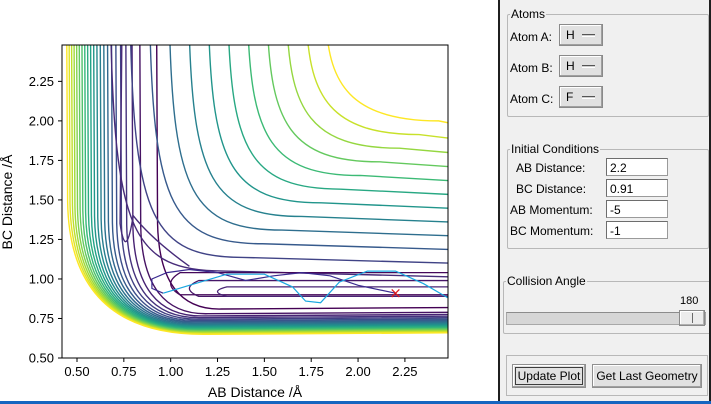 The height and width of the screenshot is (404, 711). Describe the element at coordinates (217, 371) in the screenshot. I see `x-tick-label: 1.25` at that location.